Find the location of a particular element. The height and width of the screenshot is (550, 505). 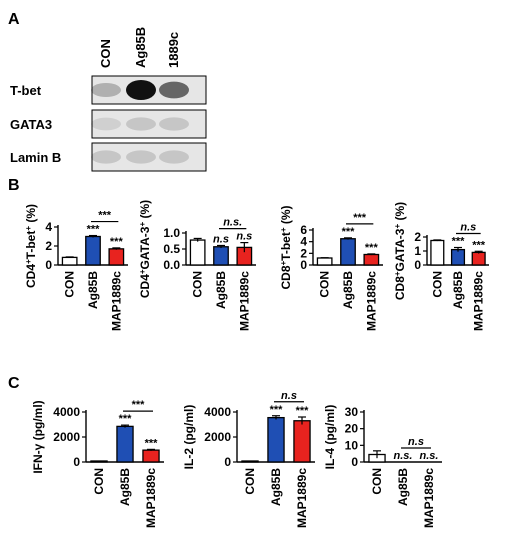

y-axis-label: CD8+GATA-3+ (%) is located at coordinates (400, 251).